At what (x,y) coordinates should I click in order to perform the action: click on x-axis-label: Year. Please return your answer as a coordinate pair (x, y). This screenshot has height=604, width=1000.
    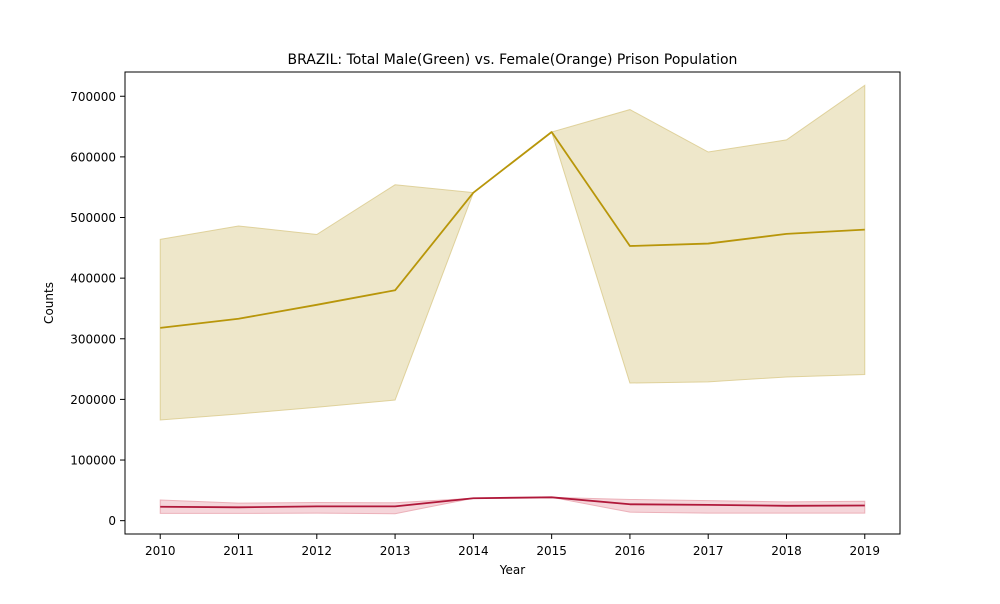
    Looking at the image, I should click on (512, 570).